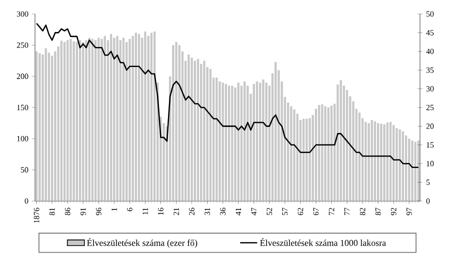  I want to click on legend-label: Élveszületések száma 1000 lakosra, so click(323, 242).